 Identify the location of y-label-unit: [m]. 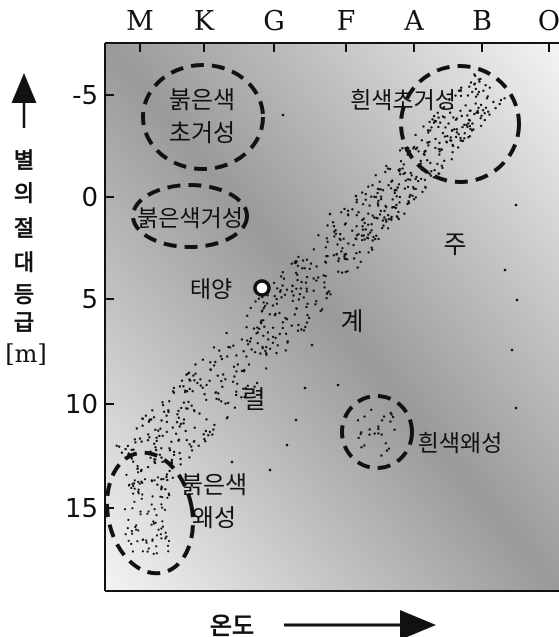
(25, 354).